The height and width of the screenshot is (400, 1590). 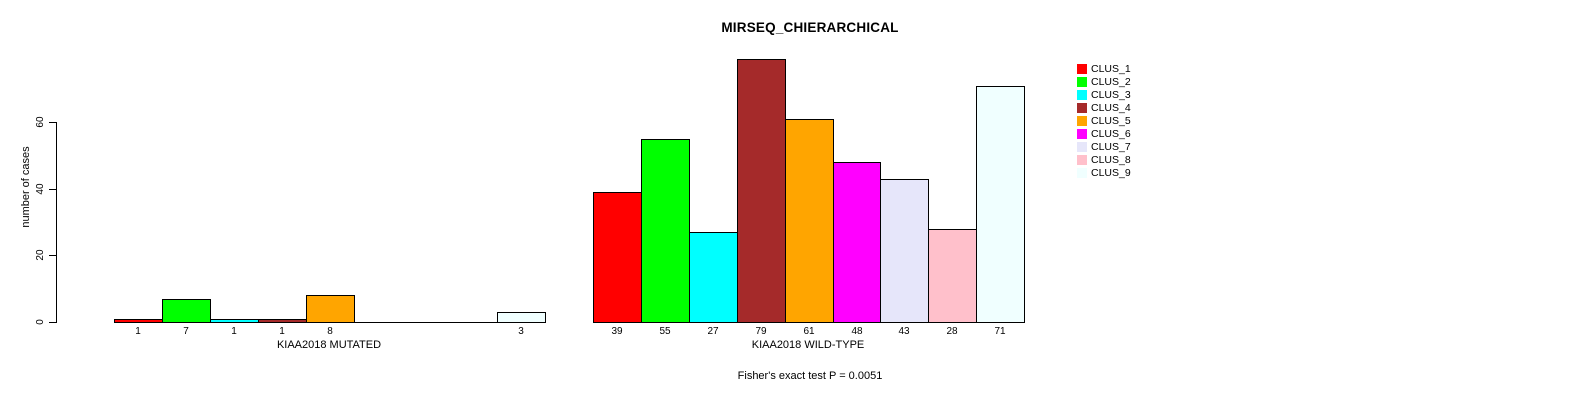 What do you see at coordinates (26, 187) in the screenshot?
I see `y-axis-label: number of cases` at bounding box center [26, 187].